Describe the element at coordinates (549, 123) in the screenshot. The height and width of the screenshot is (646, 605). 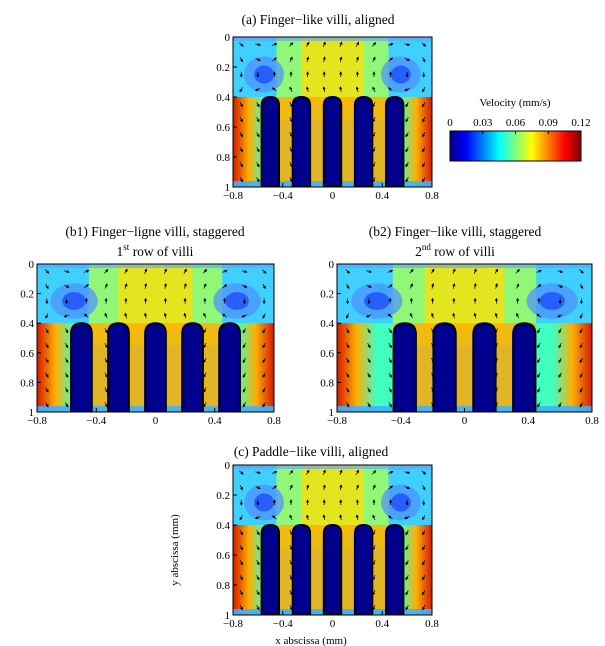
I see `colorbar-tick-label: 0.09` at that location.